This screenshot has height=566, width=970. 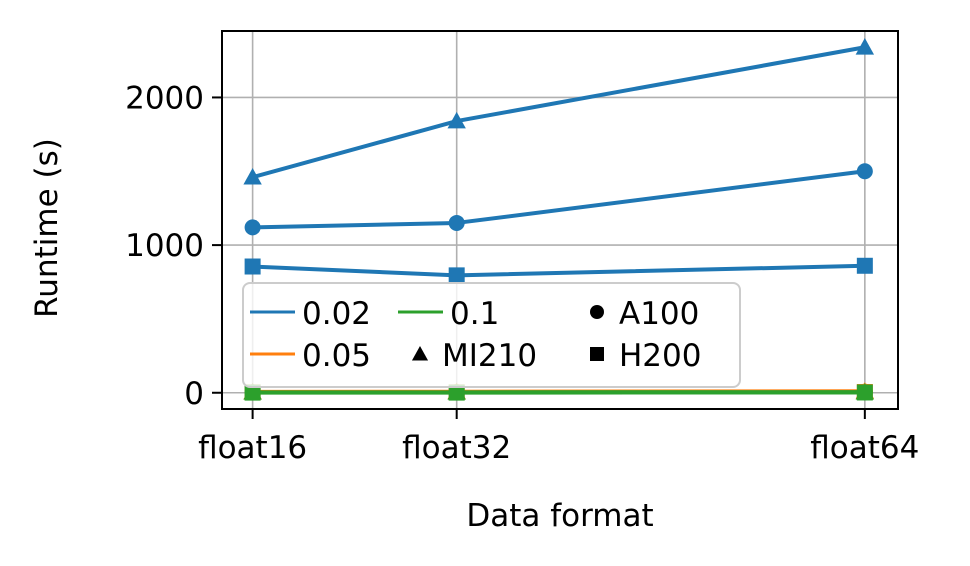 I want to click on series-0.02-A100, so click(x=558, y=199).